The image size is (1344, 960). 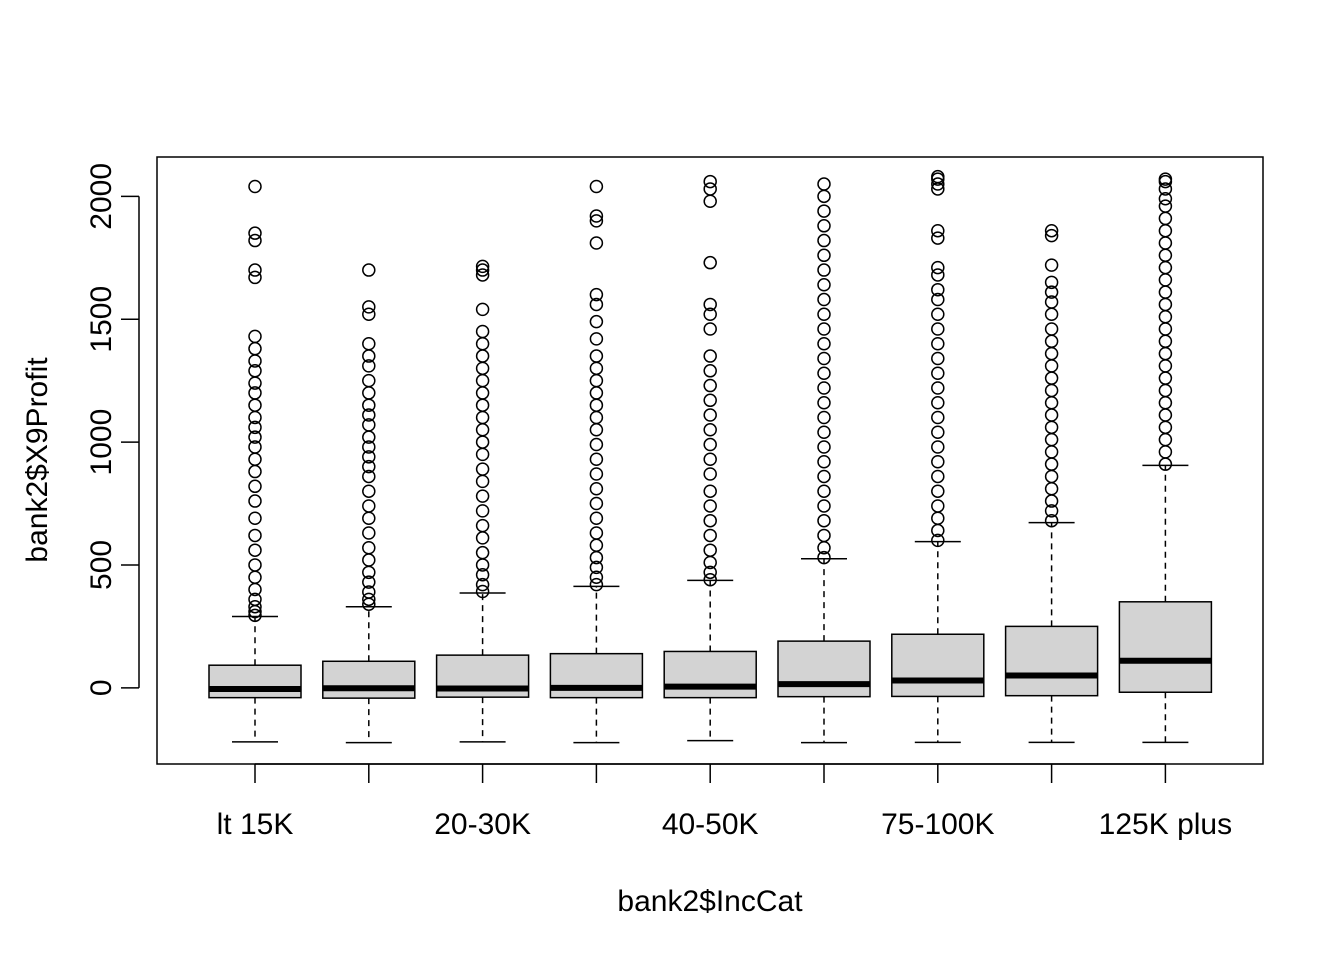 What do you see at coordinates (482, 824) in the screenshot?
I see `x-tick-label: 20-30K` at bounding box center [482, 824].